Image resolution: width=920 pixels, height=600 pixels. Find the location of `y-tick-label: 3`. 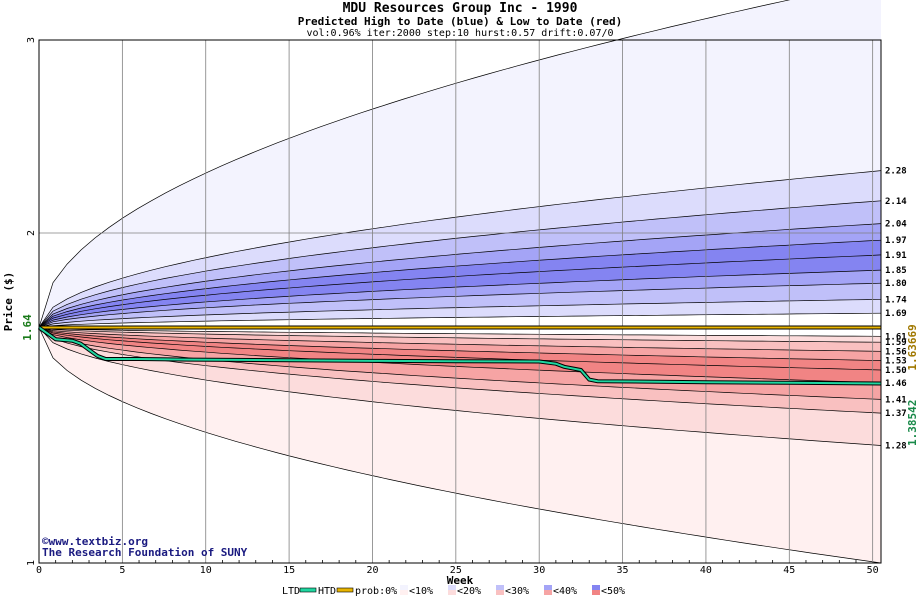

y-tick-label: 3 is located at coordinates (31, 40).